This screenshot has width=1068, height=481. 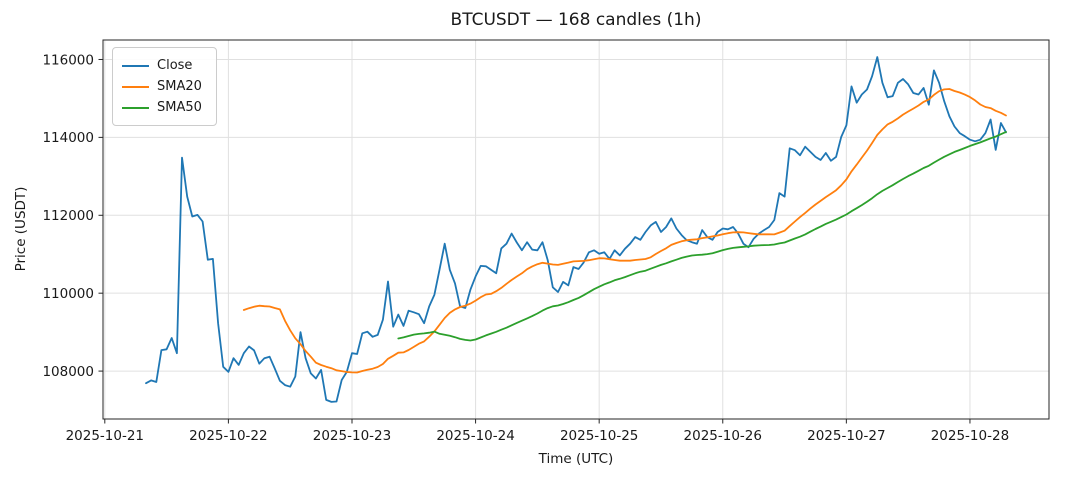 What do you see at coordinates (105, 436) in the screenshot?
I see `x-tick-label: 2025-10-21` at bounding box center [105, 436].